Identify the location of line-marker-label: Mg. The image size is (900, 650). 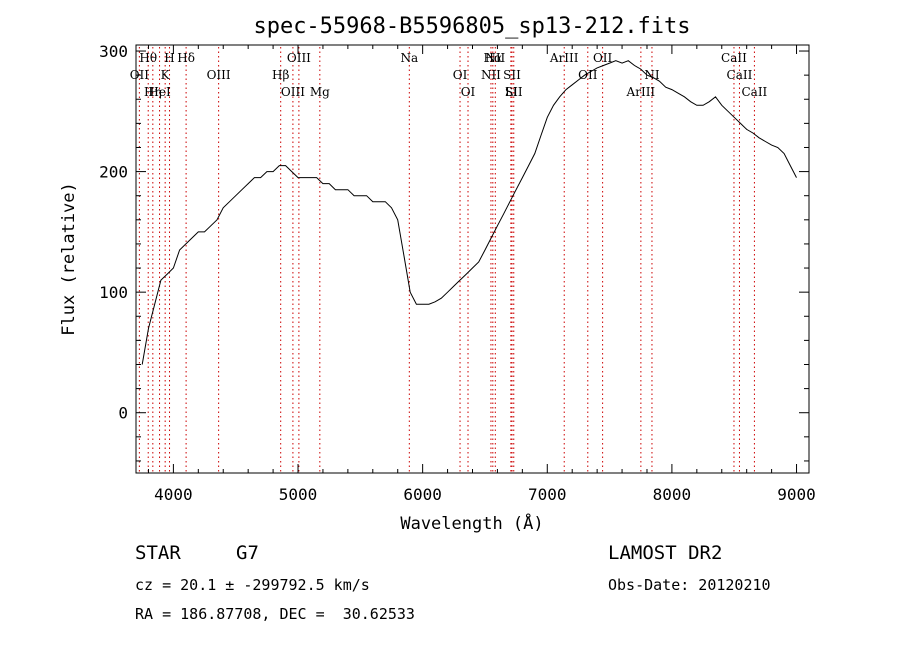
(320, 92).